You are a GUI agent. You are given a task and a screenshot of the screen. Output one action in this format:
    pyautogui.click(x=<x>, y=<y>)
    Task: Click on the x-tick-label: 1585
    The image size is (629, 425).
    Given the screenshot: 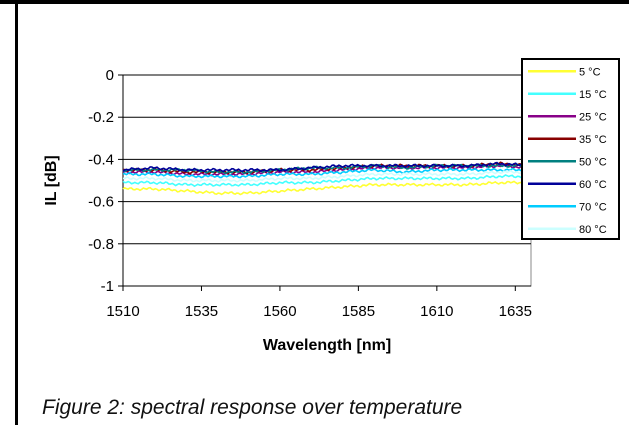 What is the action you would take?
    pyautogui.click(x=358, y=311)
    